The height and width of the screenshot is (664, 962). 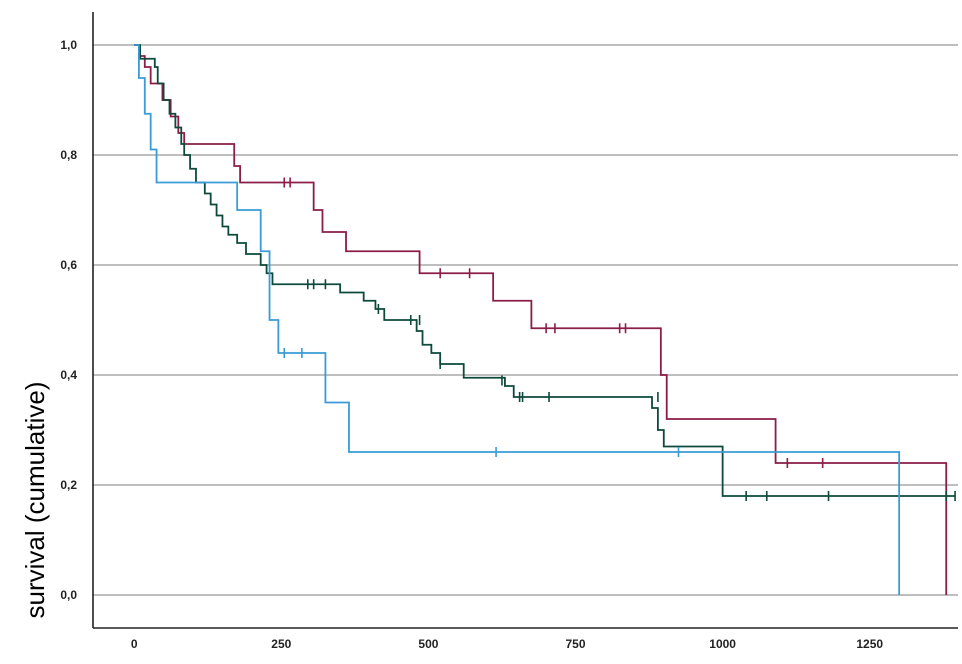 What do you see at coordinates (722, 644) in the screenshot?
I see `x-tick-label: 1000` at bounding box center [722, 644].